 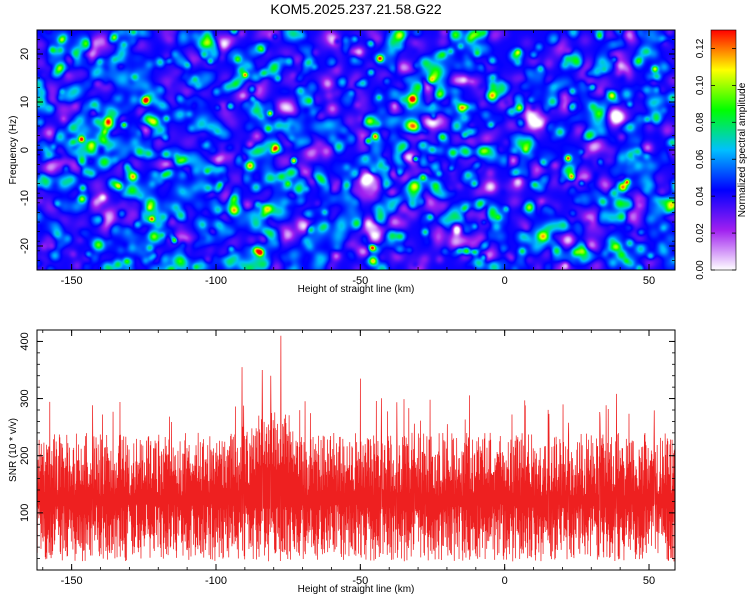 I want to click on spectrogram-y-tick-label: -20, so click(x=25, y=246).